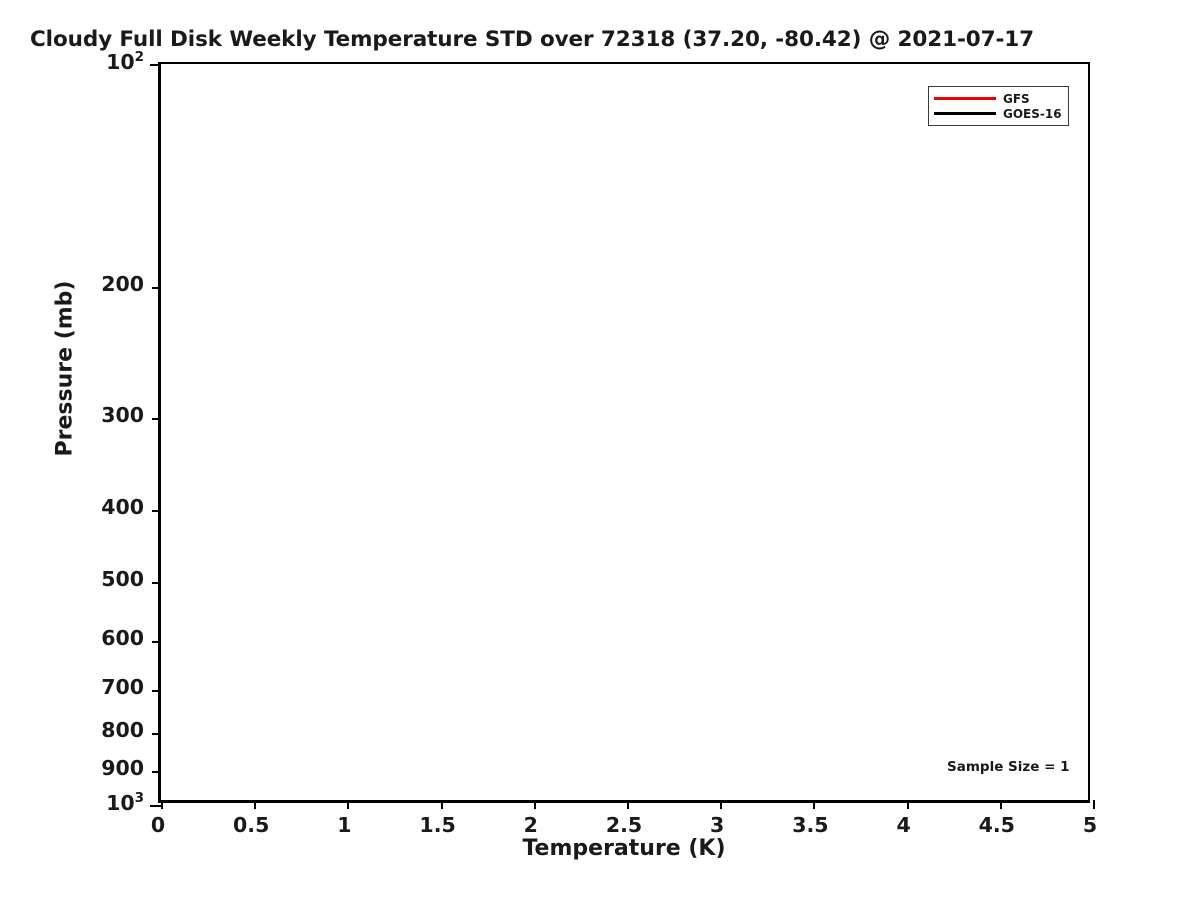 The width and height of the screenshot is (1200, 900). Describe the element at coordinates (998, 98) in the screenshot. I see `legend-entry: GFS` at that location.